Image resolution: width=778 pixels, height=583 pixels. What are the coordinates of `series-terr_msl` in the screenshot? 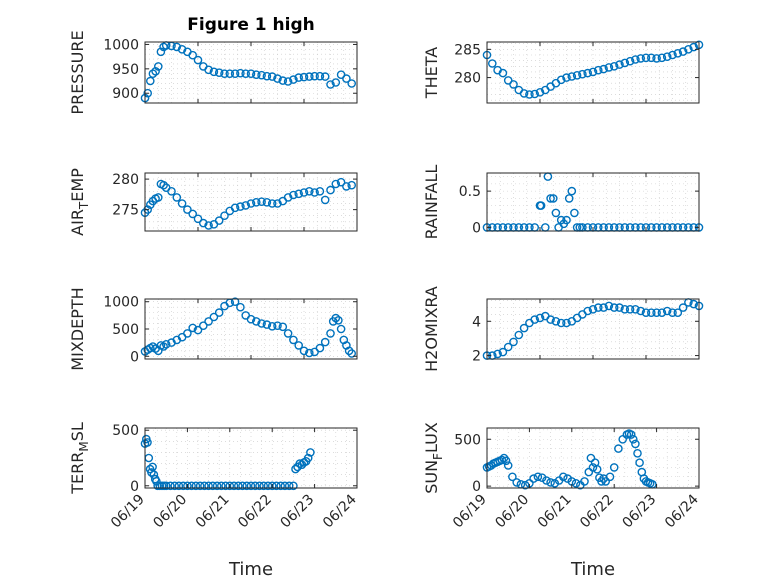 It's located at (227, 462).